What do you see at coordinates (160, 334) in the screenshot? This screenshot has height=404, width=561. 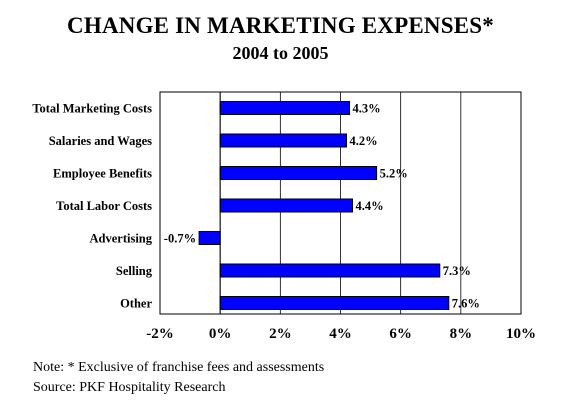 I see `x-tick-label-0: -2%` at bounding box center [160, 334].